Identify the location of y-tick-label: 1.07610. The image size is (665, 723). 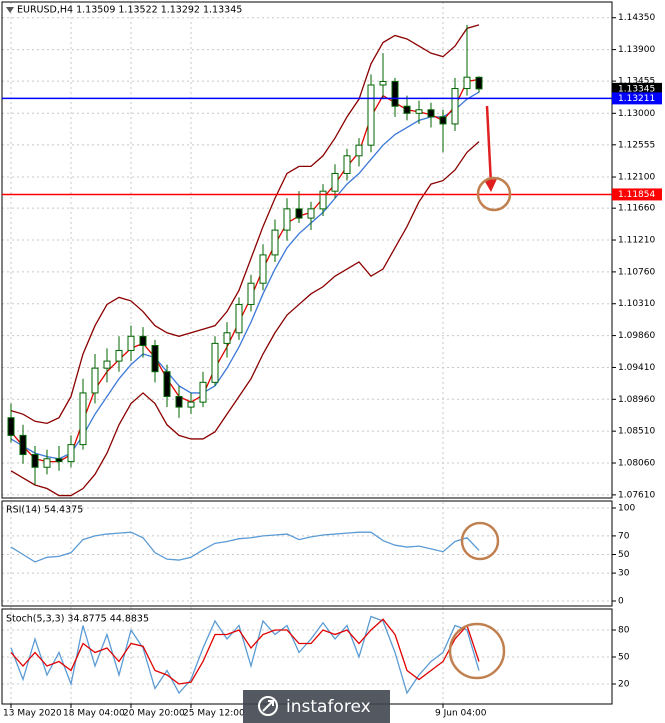
(636, 495).